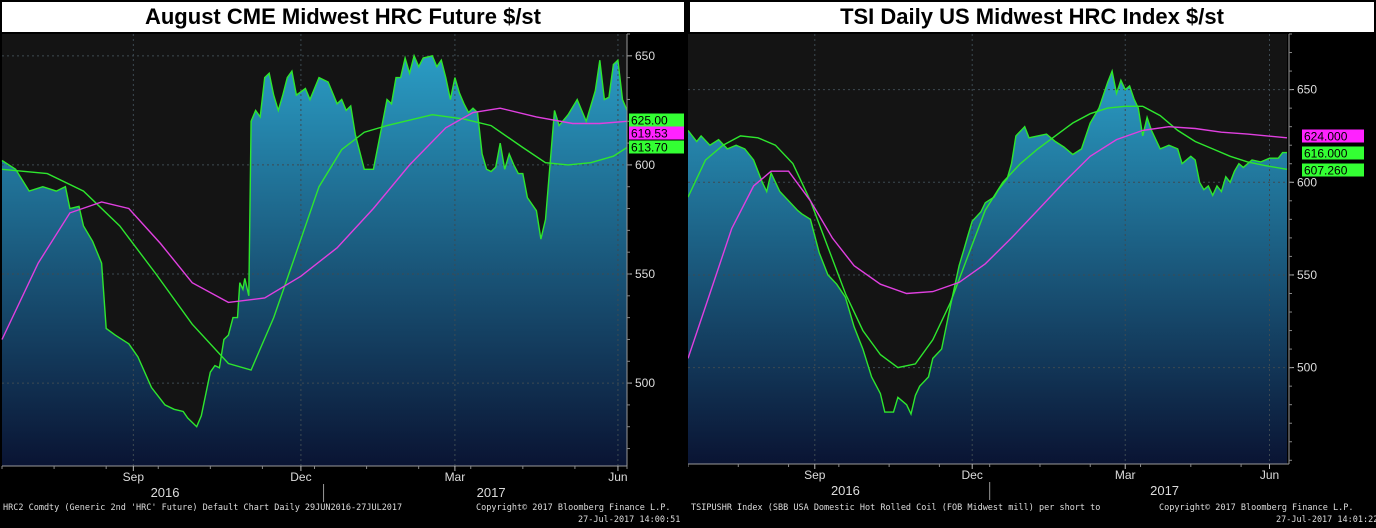  Describe the element at coordinates (1326, 520) in the screenshot. I see `footer-timestamp: 27-Jul-2017 14:01:22` at that location.